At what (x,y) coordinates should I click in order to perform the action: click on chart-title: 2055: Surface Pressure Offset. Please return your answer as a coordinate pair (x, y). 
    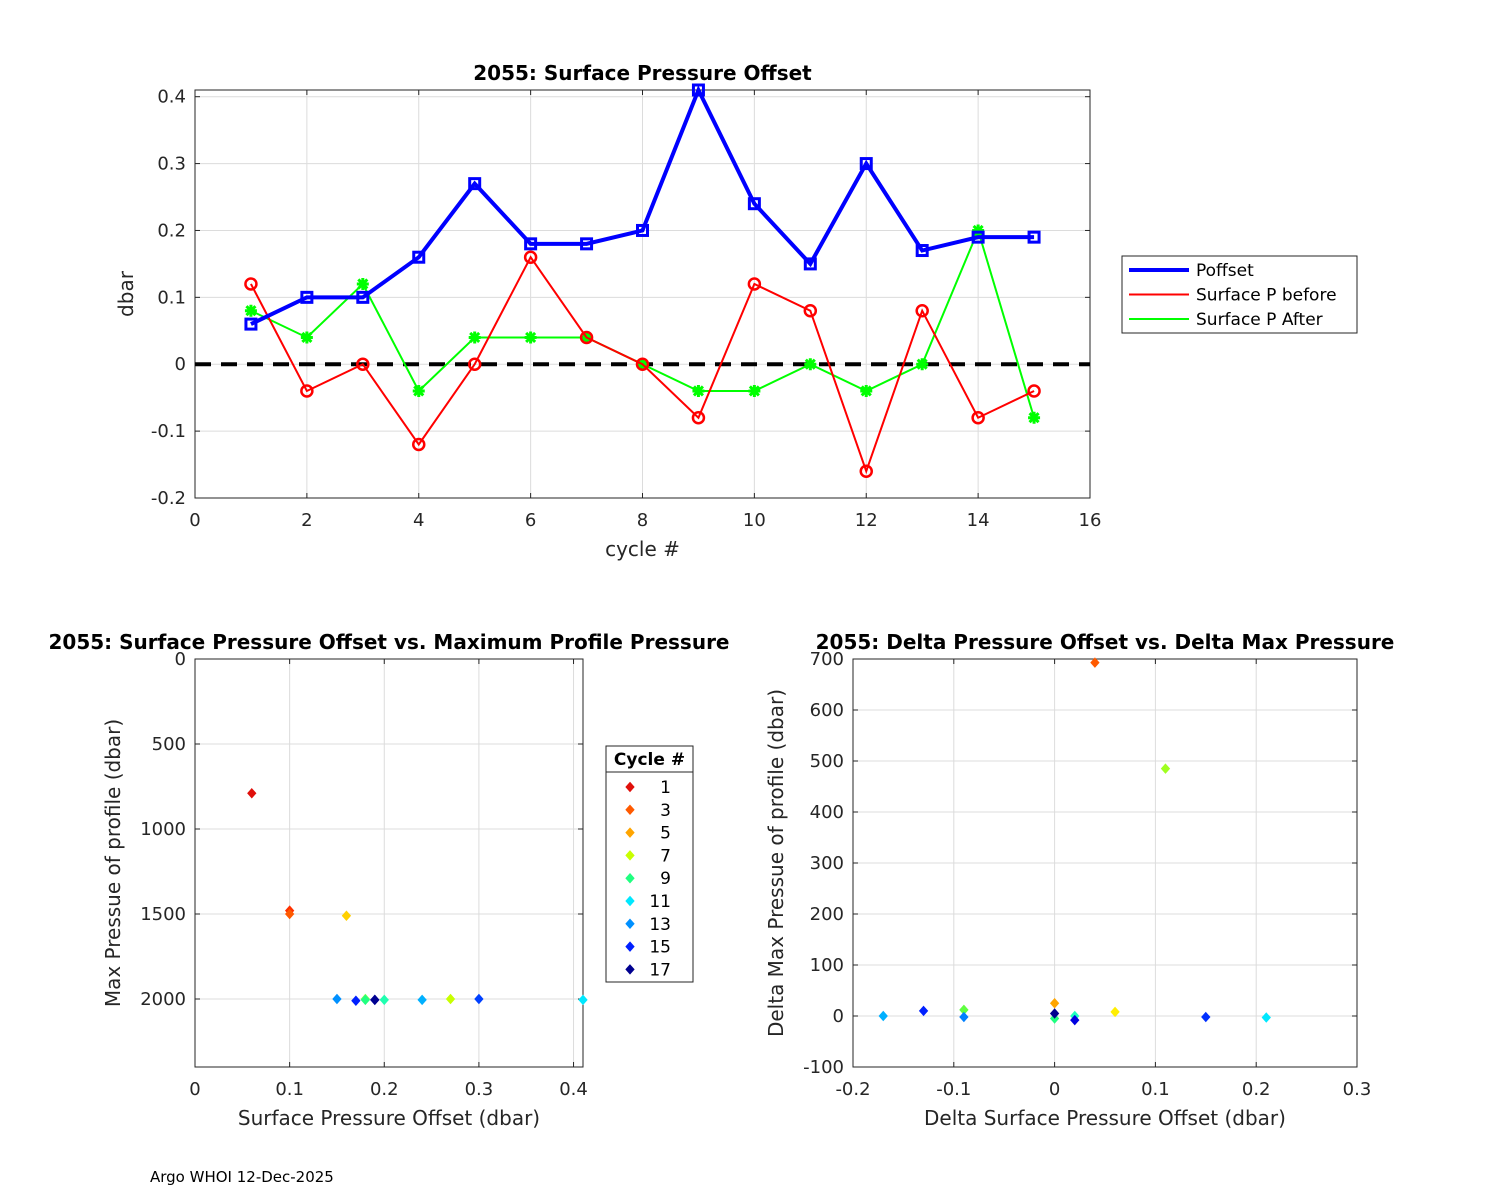
    Looking at the image, I should click on (642, 73).